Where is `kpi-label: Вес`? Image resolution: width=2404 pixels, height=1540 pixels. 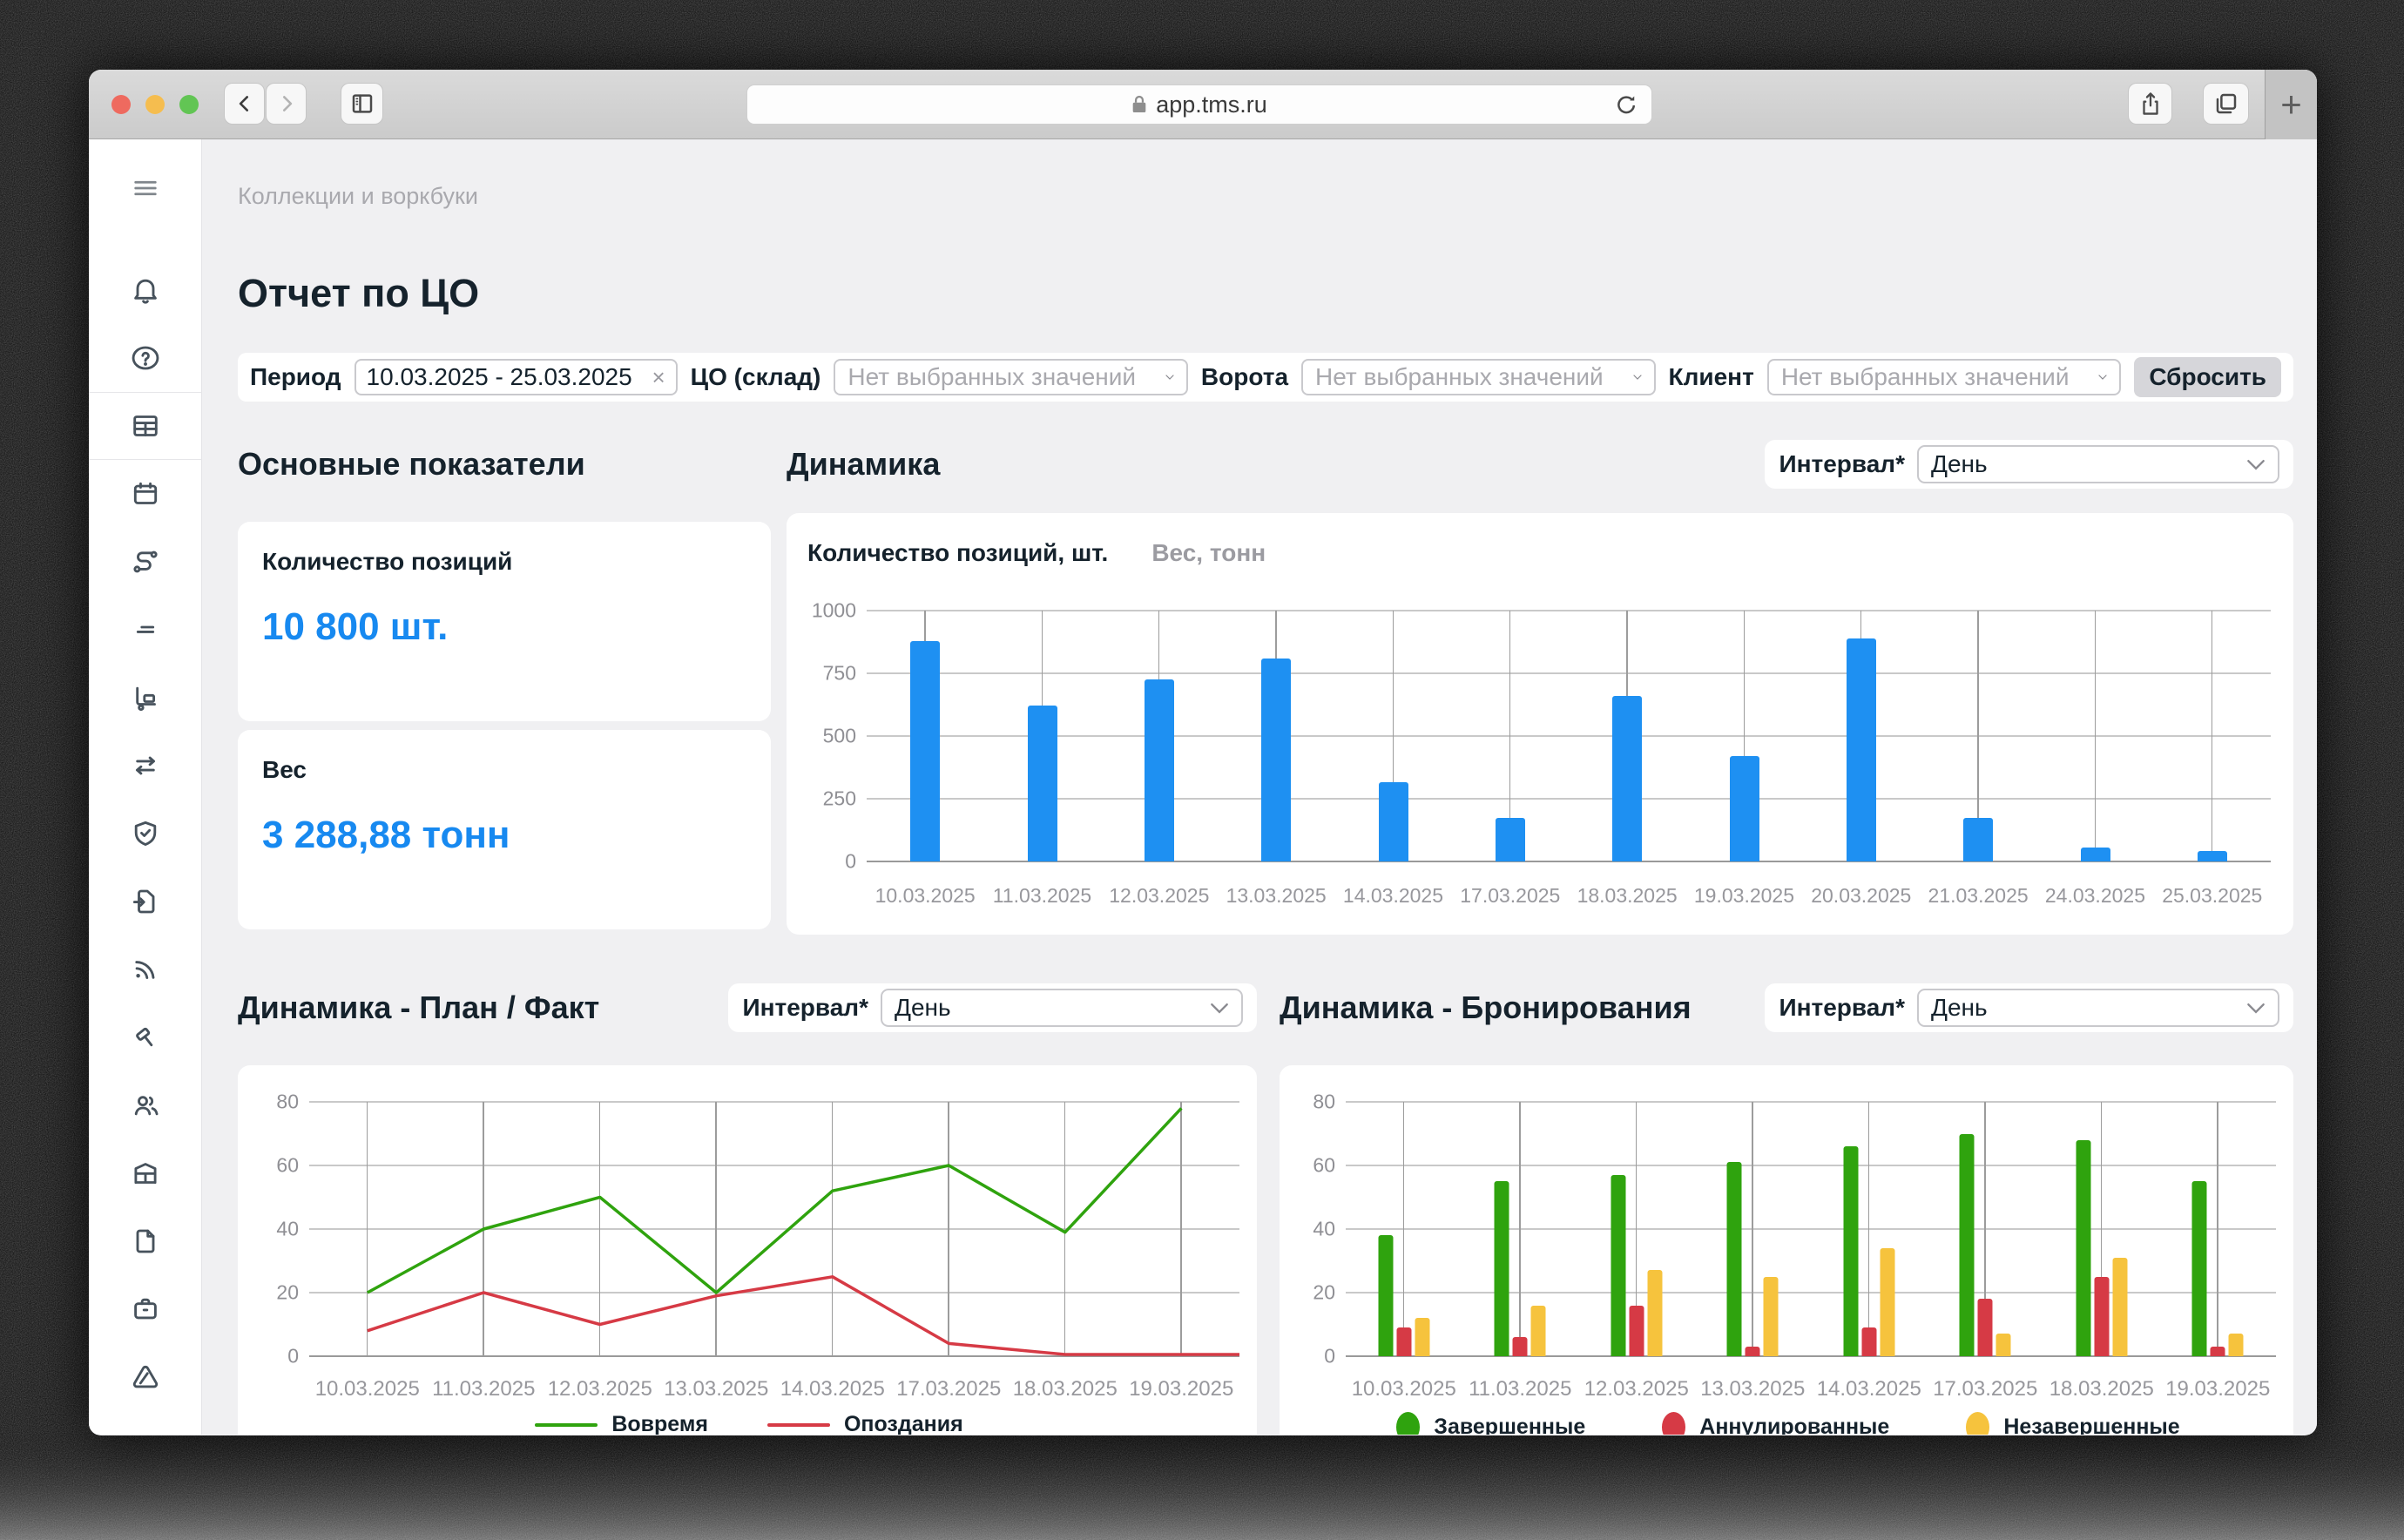
kpi-label: Вес is located at coordinates (285, 769).